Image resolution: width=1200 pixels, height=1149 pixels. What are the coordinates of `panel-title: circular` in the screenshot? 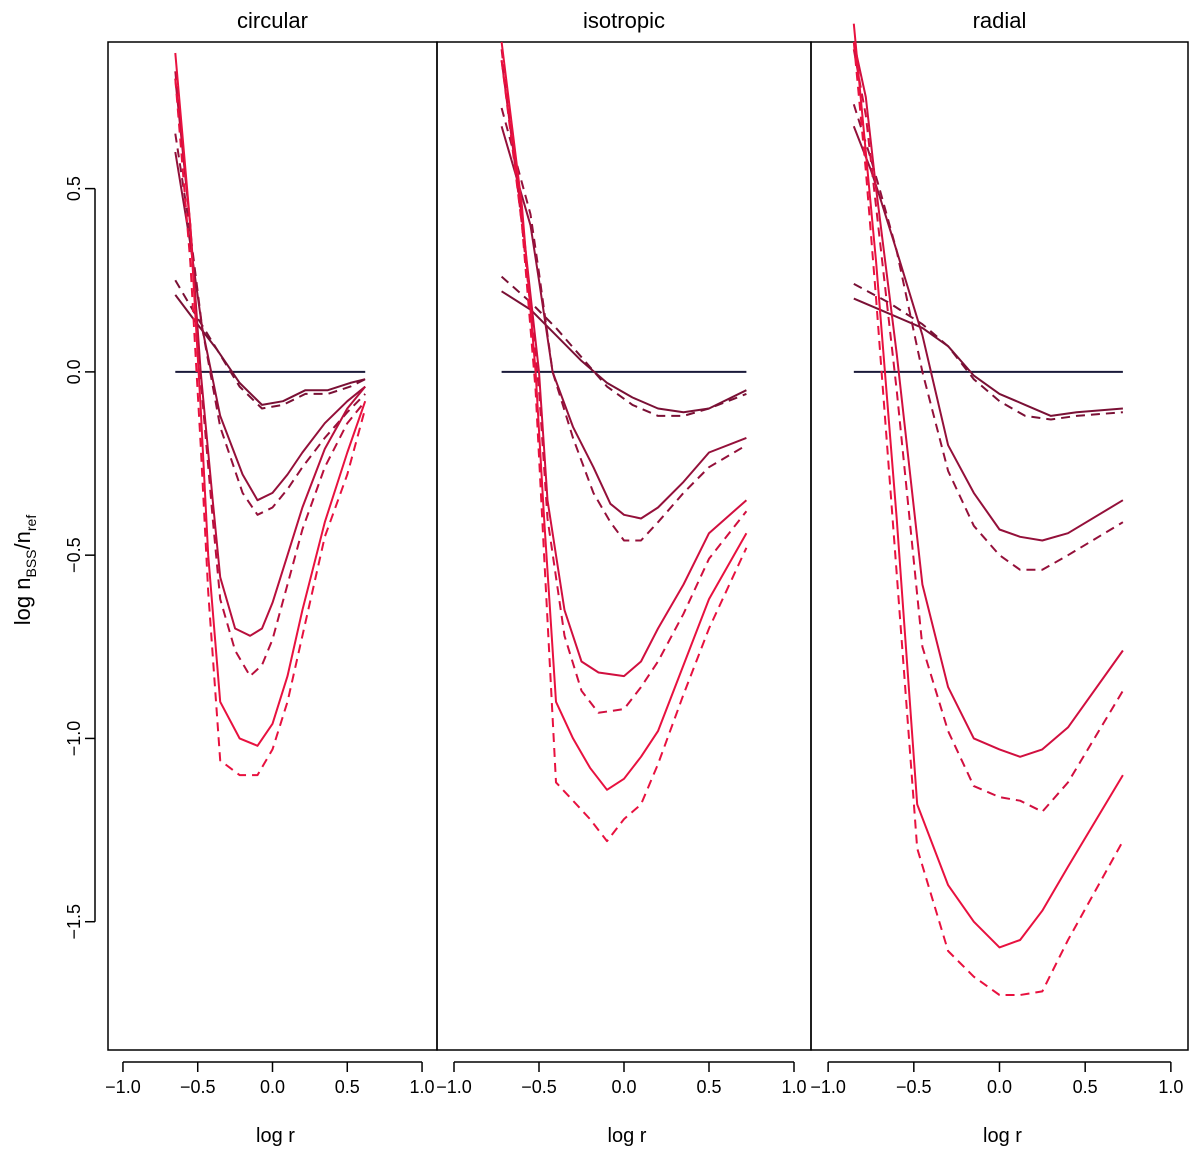 It's located at (272, 20).